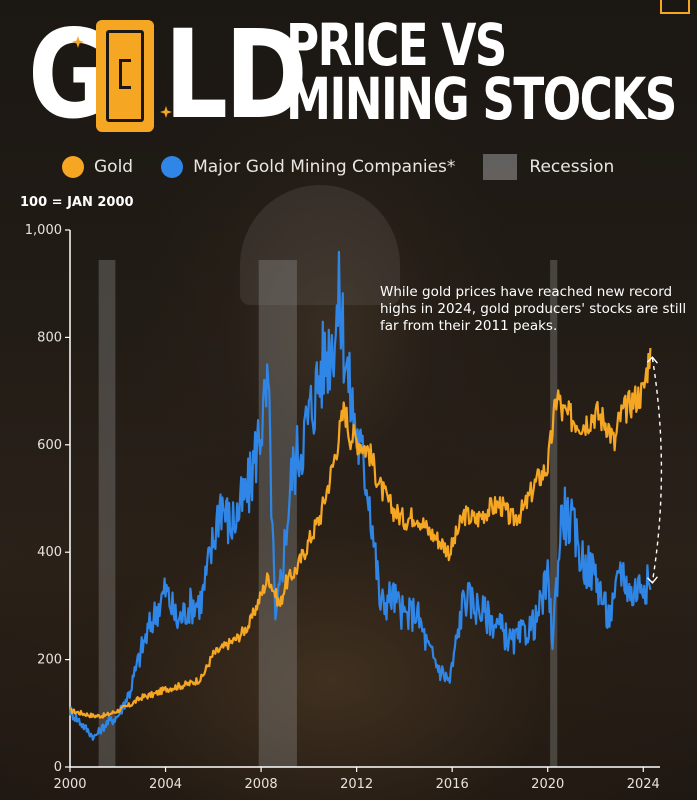 This screenshot has width=697, height=800. Describe the element at coordinates (675, 7) in the screenshot. I see `corner-logo-icon` at that location.